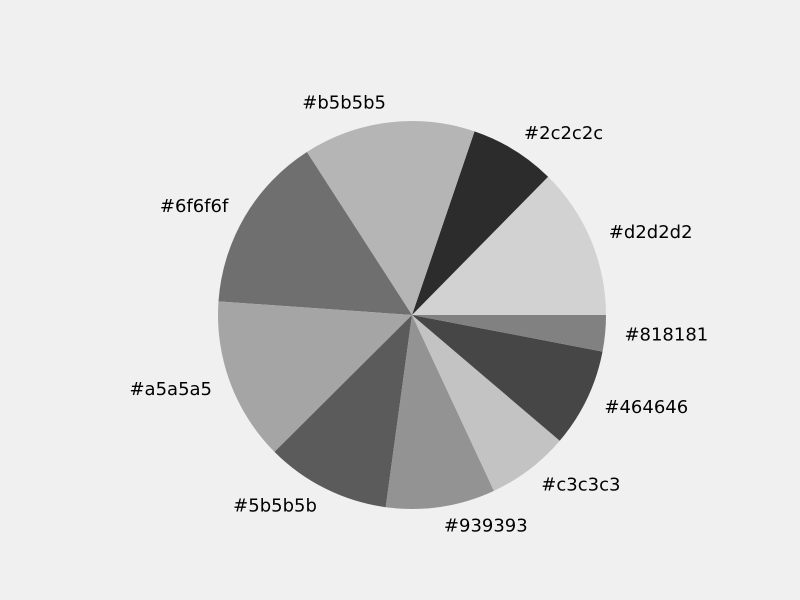  What do you see at coordinates (344, 103) in the screenshot?
I see `pie-slice-label-2: #b5b5b5` at bounding box center [344, 103].